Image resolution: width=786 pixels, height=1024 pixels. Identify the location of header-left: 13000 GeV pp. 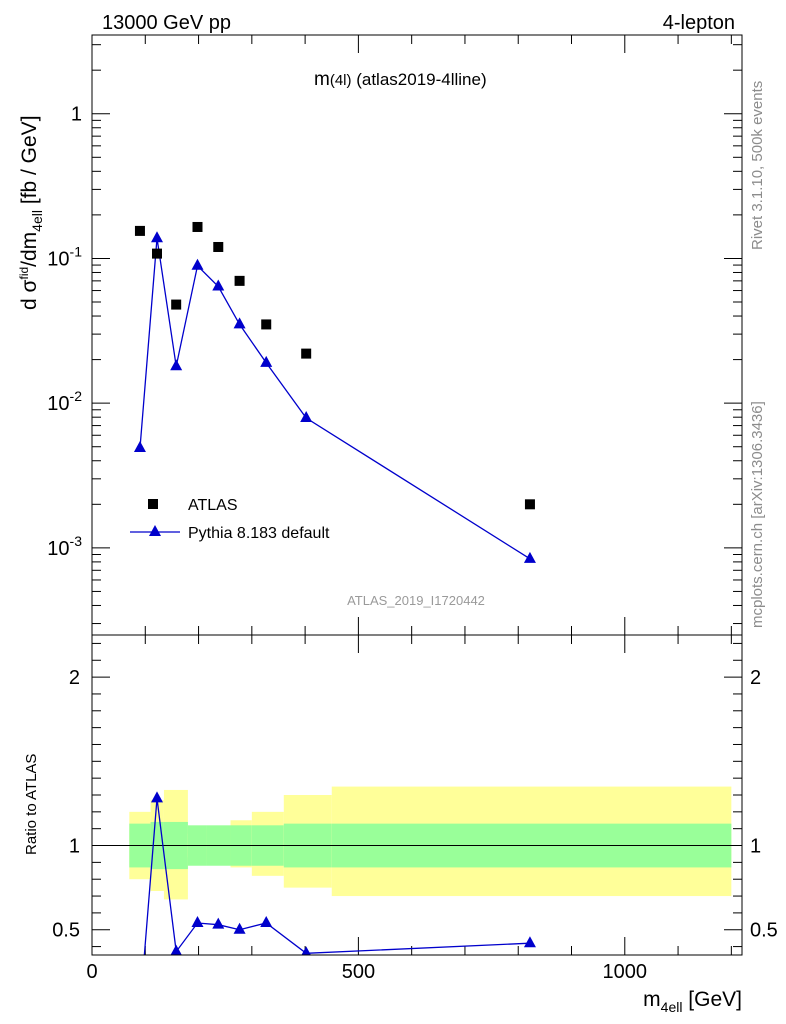
(166, 23).